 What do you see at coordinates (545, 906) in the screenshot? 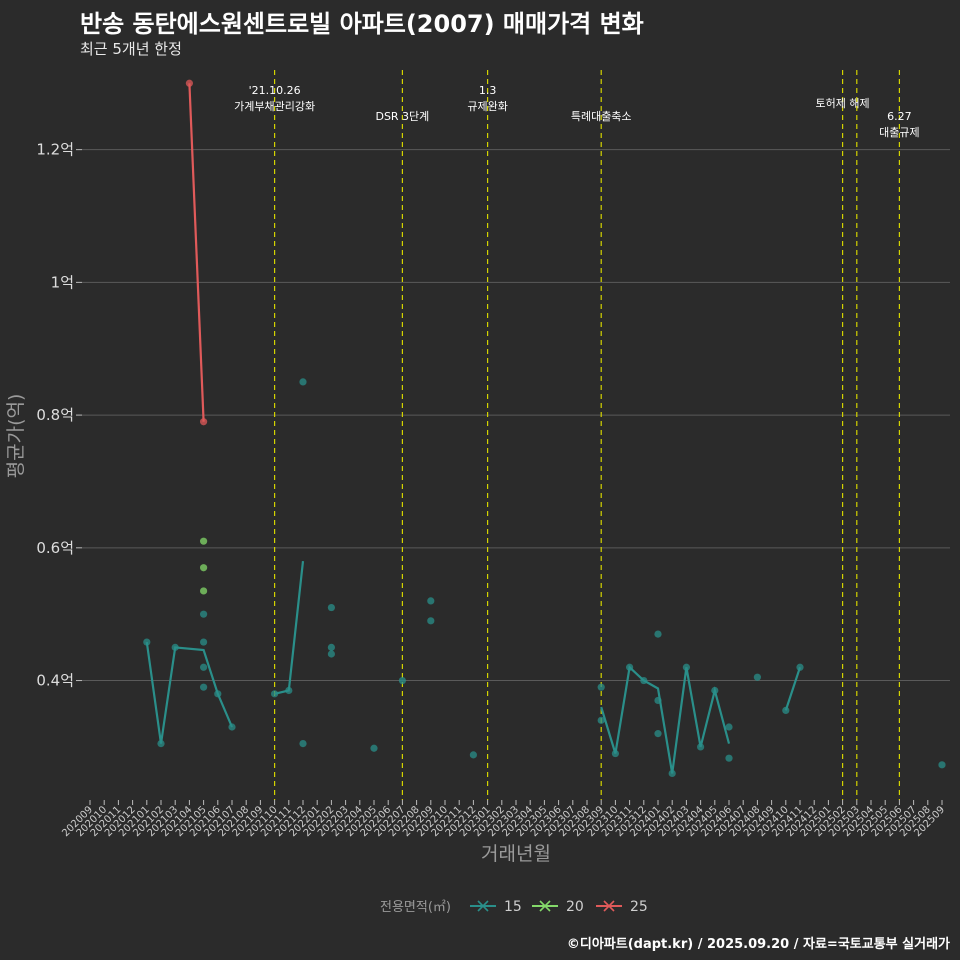
I see `legend-key-20-mark` at bounding box center [545, 906].